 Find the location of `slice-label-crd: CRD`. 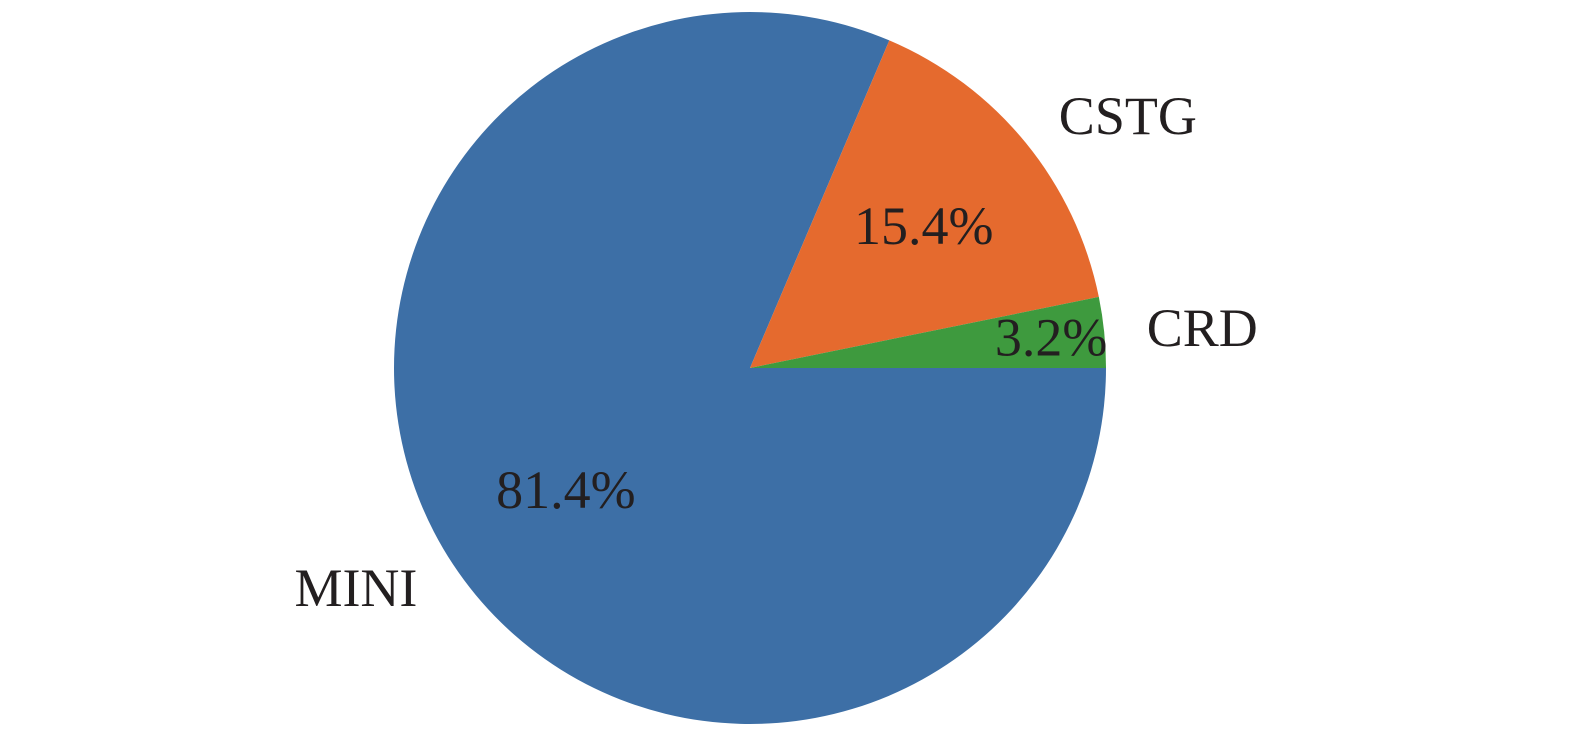

slice-label-crd: CRD is located at coordinates (1202, 328).